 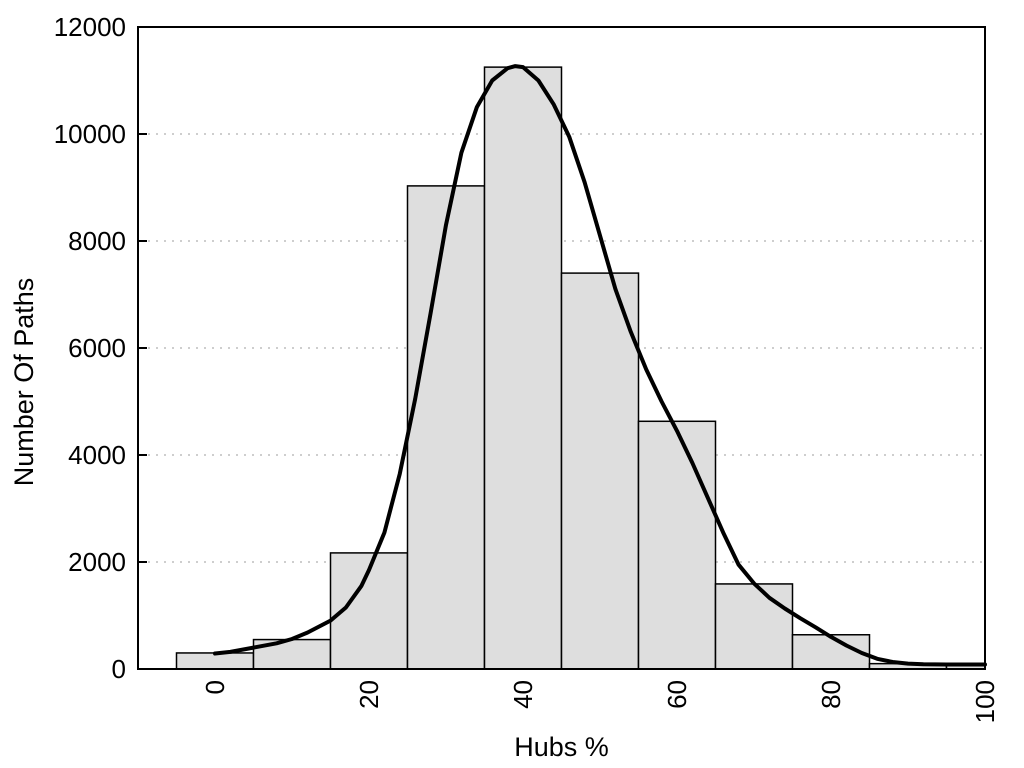 I want to click on x-tick-label: 40, so click(x=523, y=694).